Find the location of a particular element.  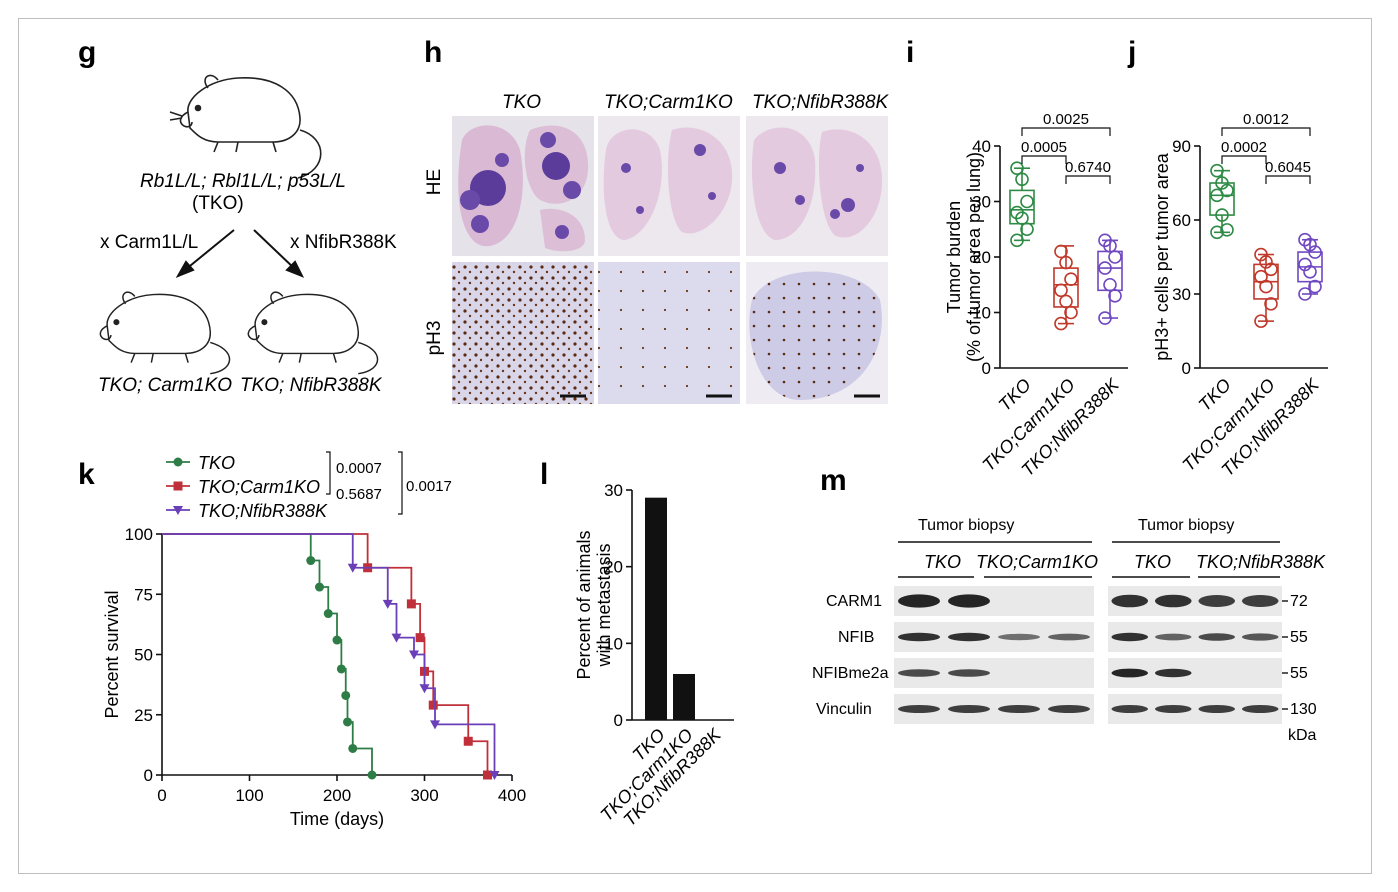

blot-protein-vinculin: Vinculin is located at coordinates (844, 709).